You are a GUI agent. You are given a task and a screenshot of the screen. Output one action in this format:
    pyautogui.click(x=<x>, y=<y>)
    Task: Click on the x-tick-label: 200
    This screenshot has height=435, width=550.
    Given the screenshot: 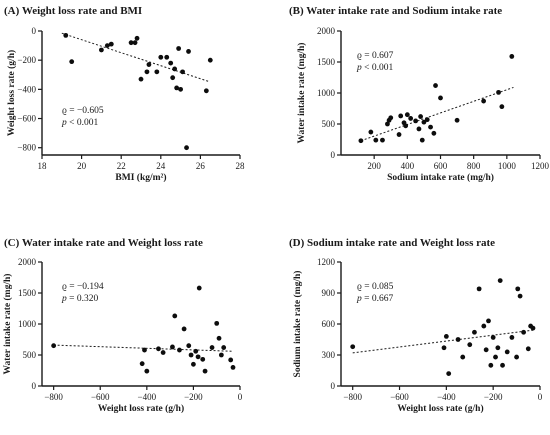 What is the action you would take?
    pyautogui.click(x=374, y=166)
    